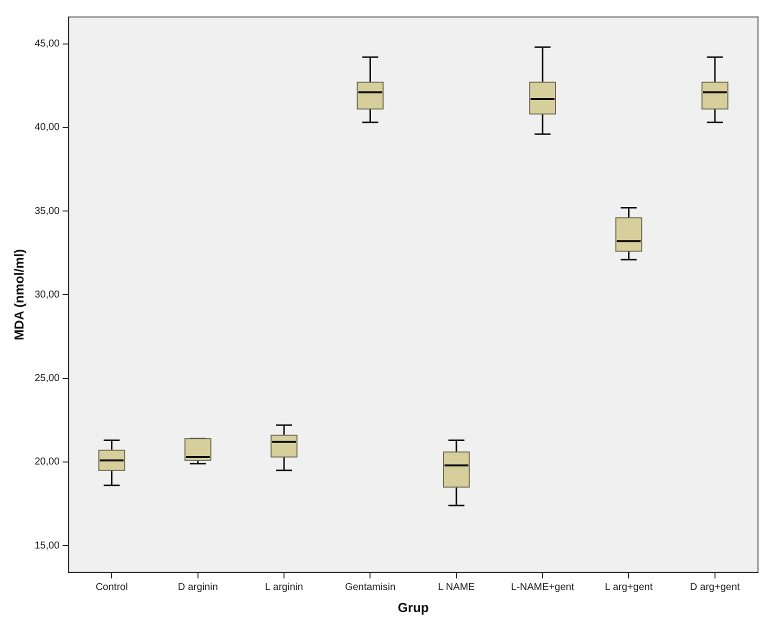 The image size is (776, 628). What do you see at coordinates (47, 128) in the screenshot?
I see `y-tick-label: 40,00` at bounding box center [47, 128].